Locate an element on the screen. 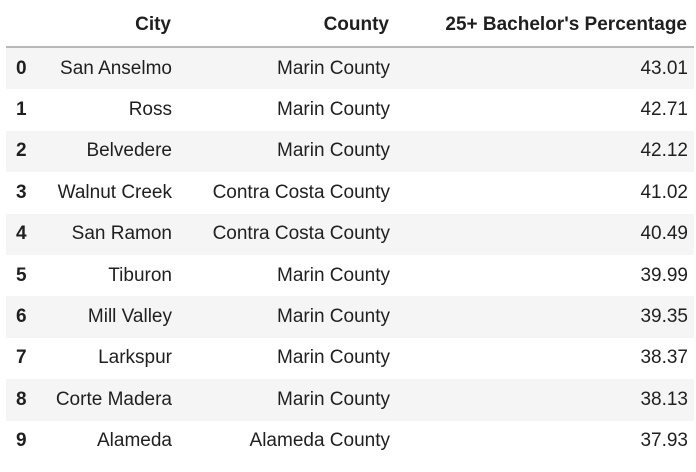  cell-city: San Ramon is located at coordinates (121, 234).